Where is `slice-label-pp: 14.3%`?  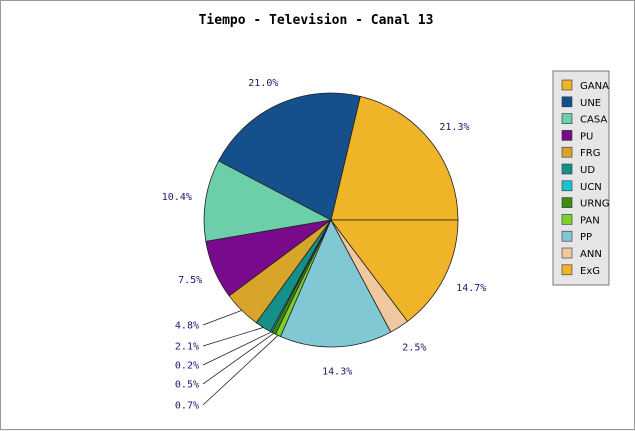
slice-label-pp: 14.3% is located at coordinates (337, 371).